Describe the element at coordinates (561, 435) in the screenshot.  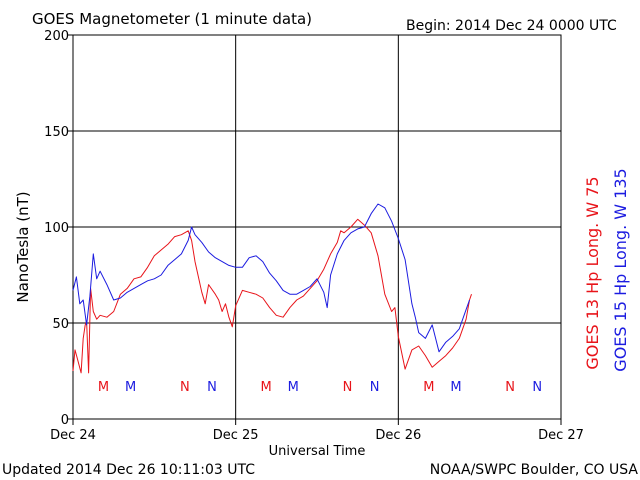
I see `x-tick-label: Dec 27` at that location.